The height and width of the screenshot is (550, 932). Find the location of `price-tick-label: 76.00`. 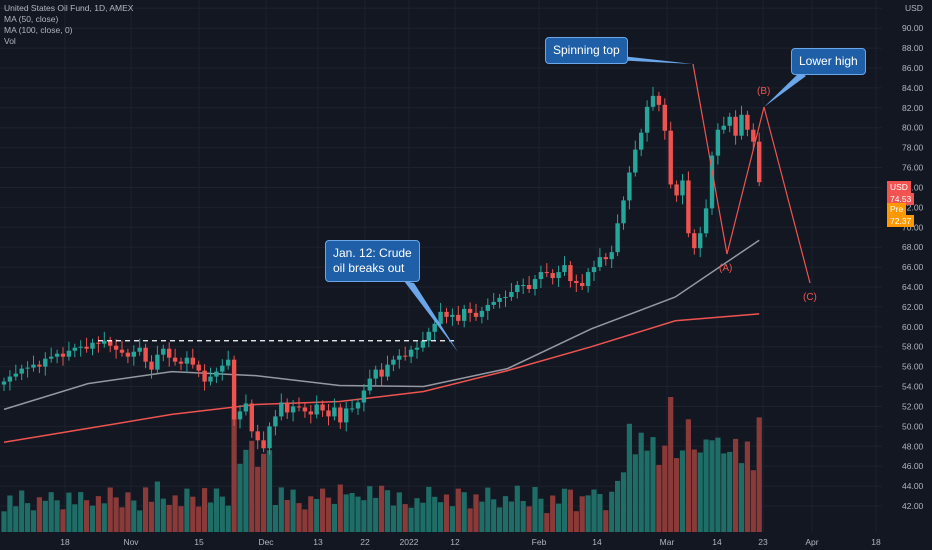

price-tick-label: 76.00 is located at coordinates (913, 168).